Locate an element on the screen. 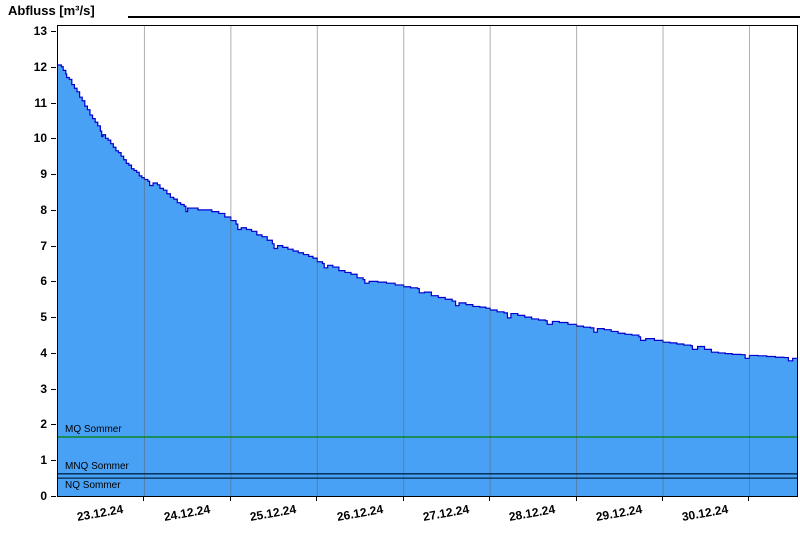 This screenshot has width=800, height=550. y-tick-label: 2 is located at coordinates (43, 424).